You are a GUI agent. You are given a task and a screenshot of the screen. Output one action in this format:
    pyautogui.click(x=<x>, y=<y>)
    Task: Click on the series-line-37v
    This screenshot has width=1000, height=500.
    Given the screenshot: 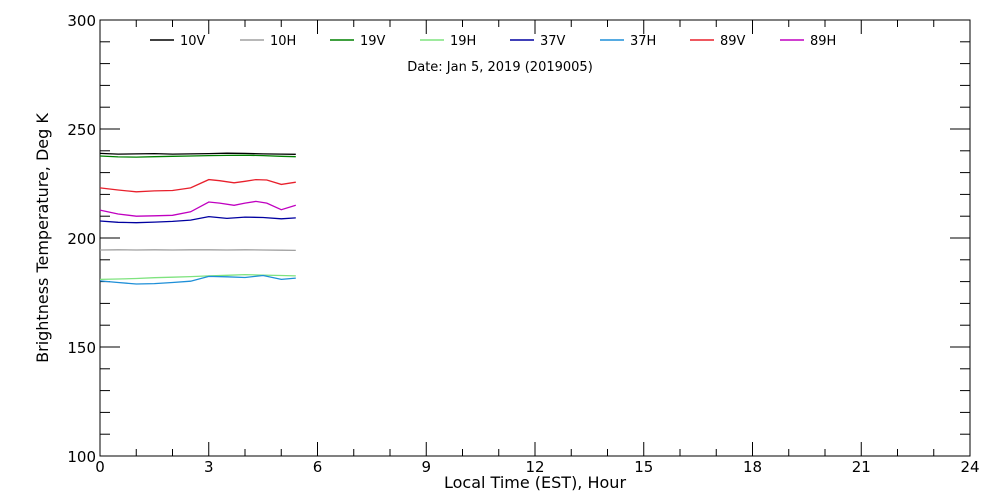 What is the action you would take?
    pyautogui.click(x=197, y=219)
    